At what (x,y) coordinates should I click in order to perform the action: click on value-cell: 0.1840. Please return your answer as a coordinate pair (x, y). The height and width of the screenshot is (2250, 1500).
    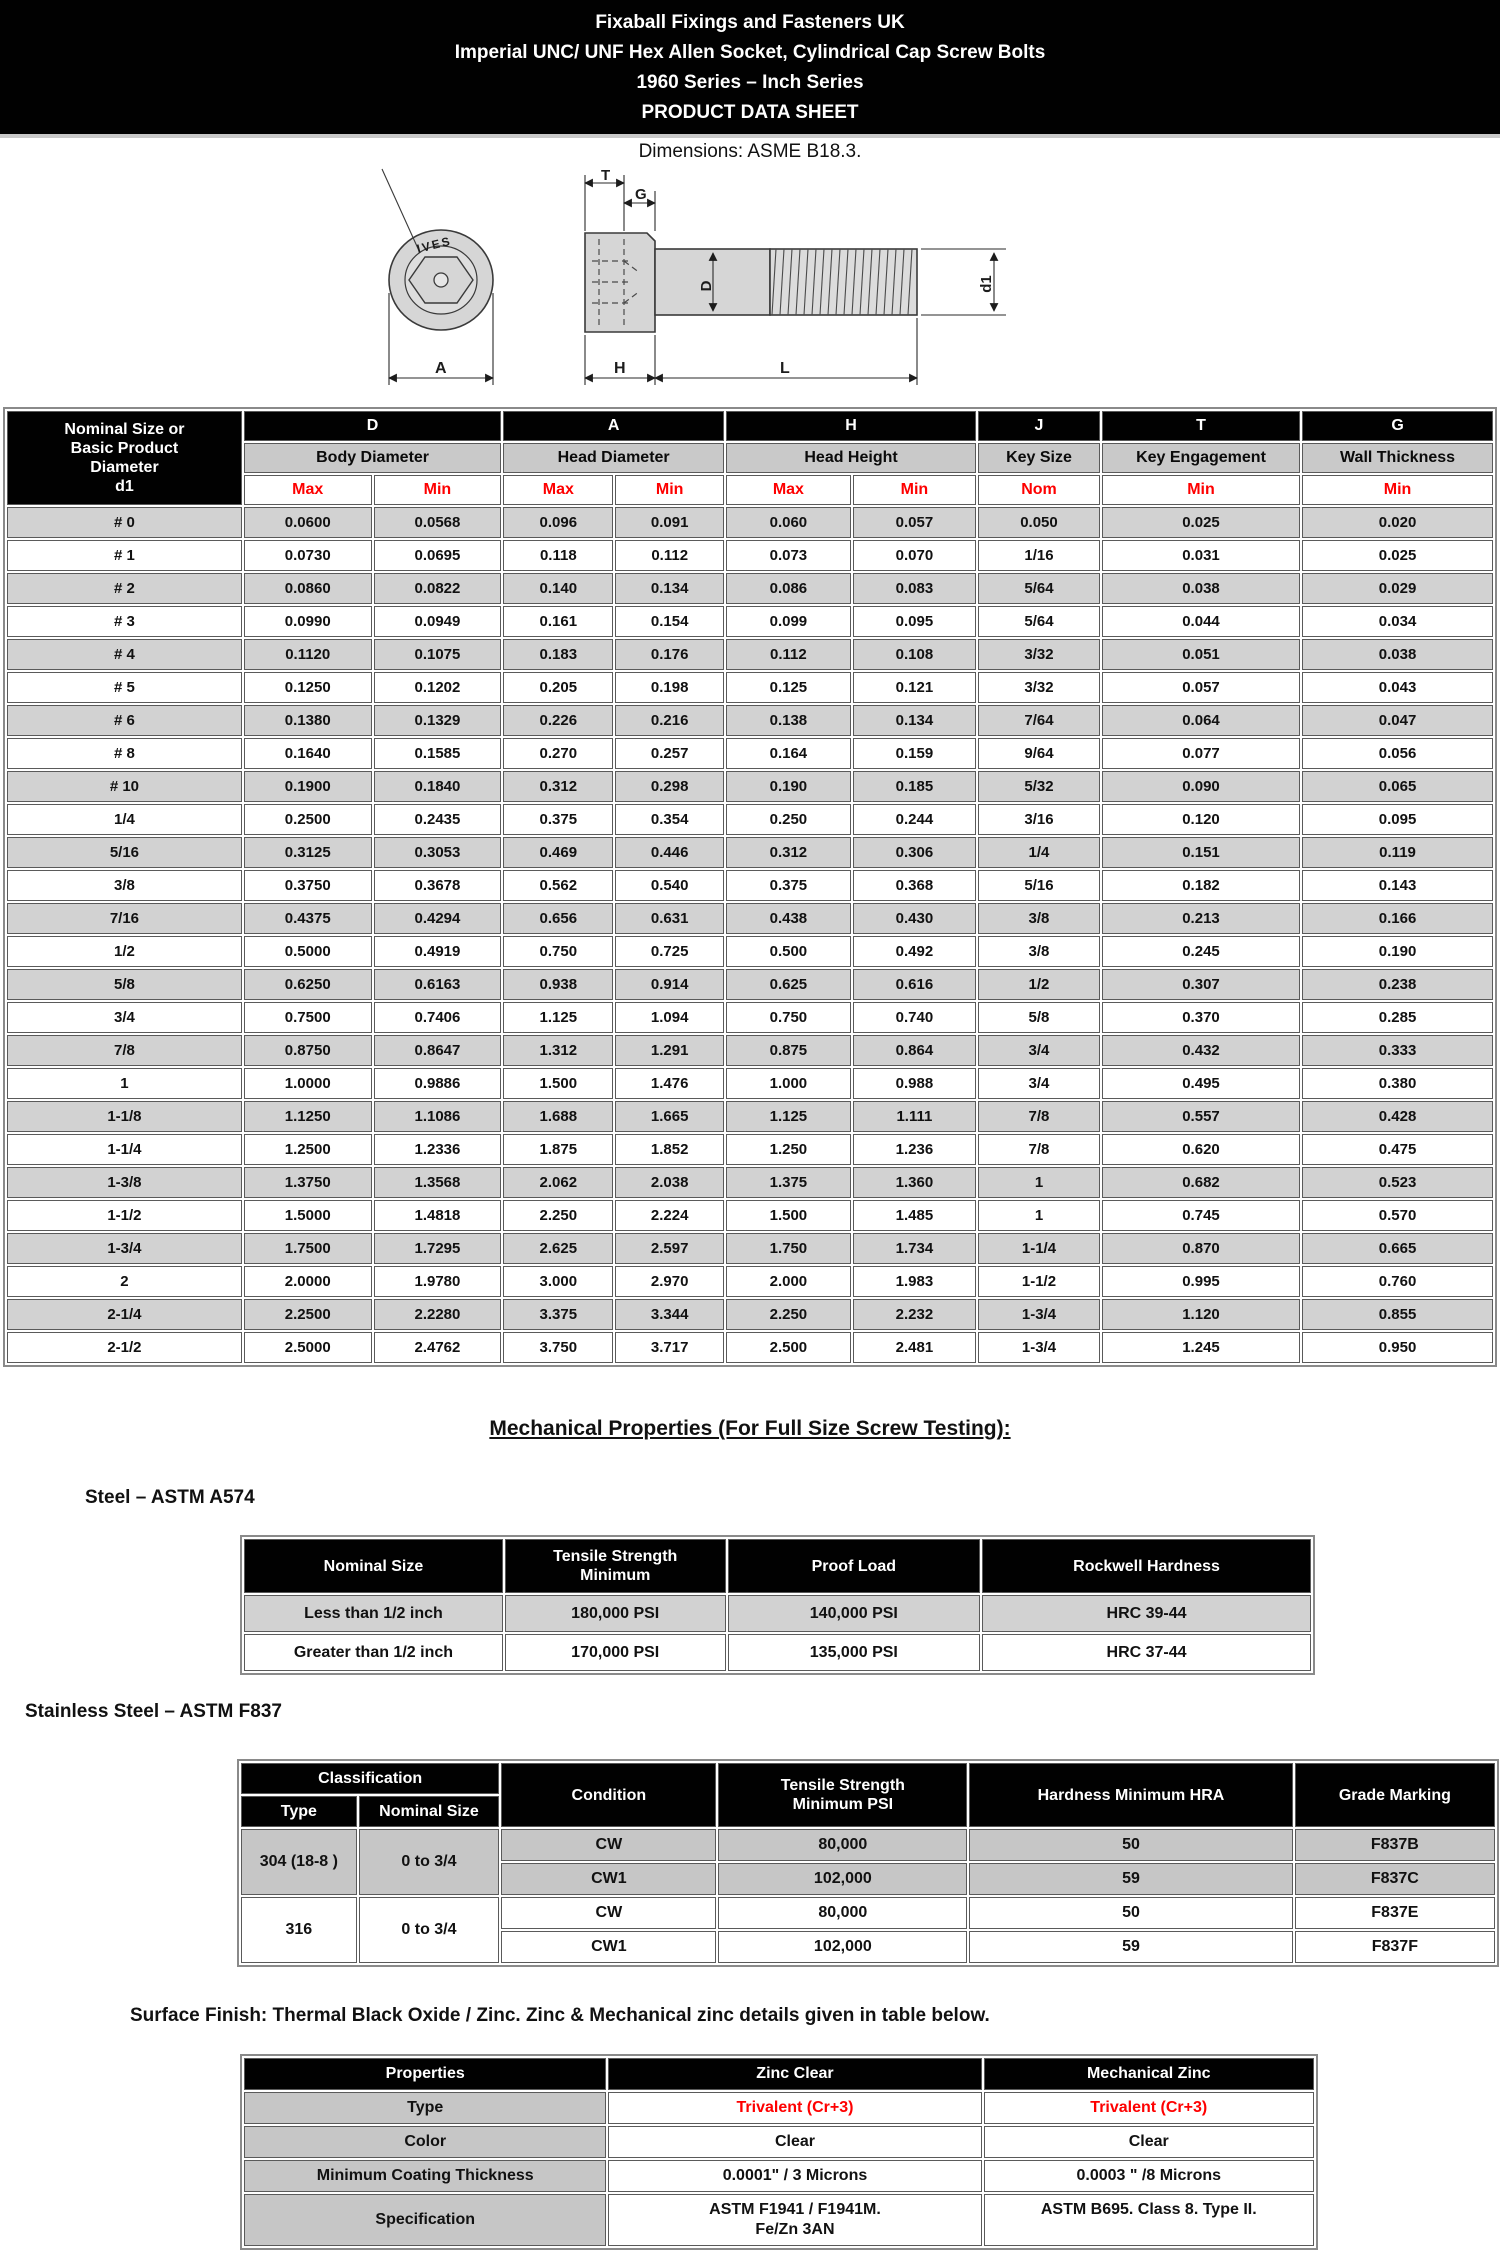
    Looking at the image, I should click on (437, 786).